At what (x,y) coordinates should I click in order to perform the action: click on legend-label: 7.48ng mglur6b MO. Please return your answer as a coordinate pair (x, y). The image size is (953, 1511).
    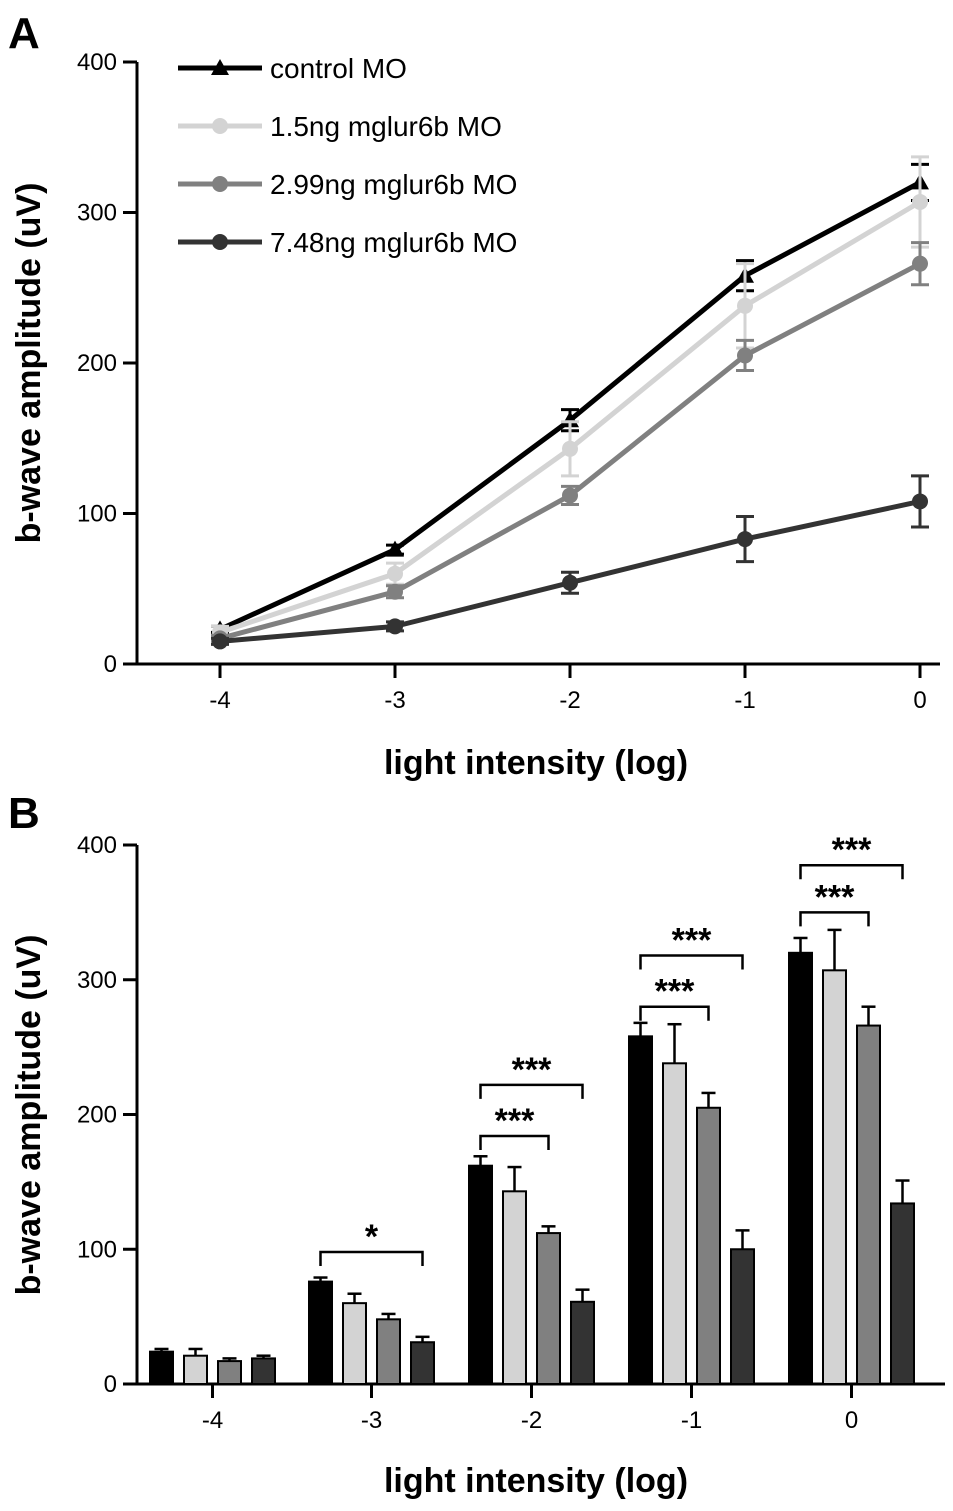
    Looking at the image, I should click on (393, 242).